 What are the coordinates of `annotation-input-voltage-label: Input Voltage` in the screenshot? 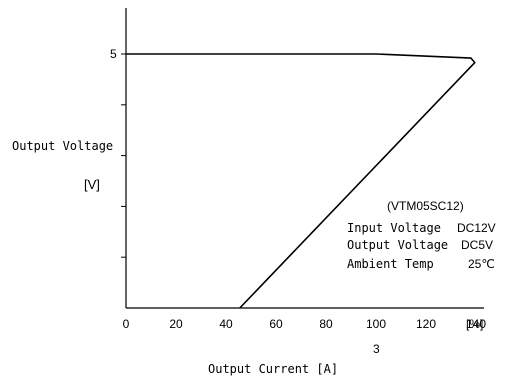 It's located at (394, 228).